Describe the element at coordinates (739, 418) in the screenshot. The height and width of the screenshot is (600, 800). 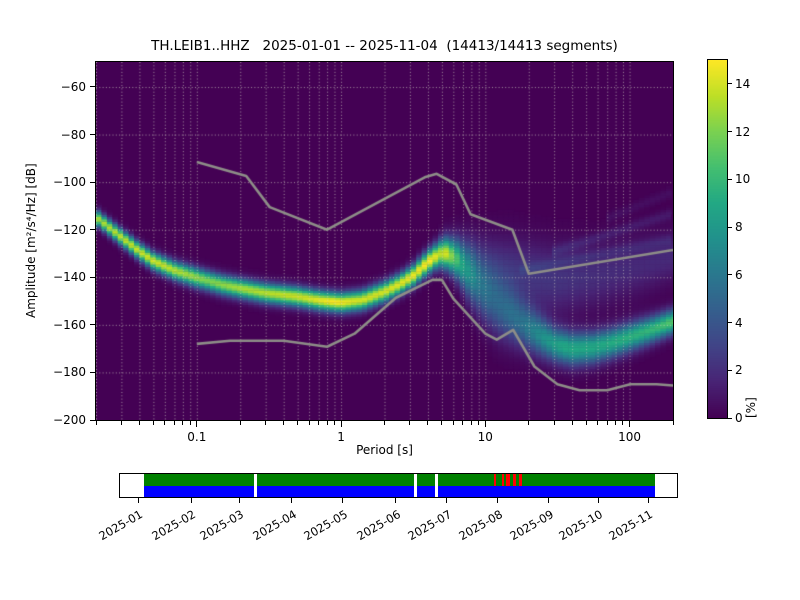
I see `colorbar-tick-label: 0` at that location.